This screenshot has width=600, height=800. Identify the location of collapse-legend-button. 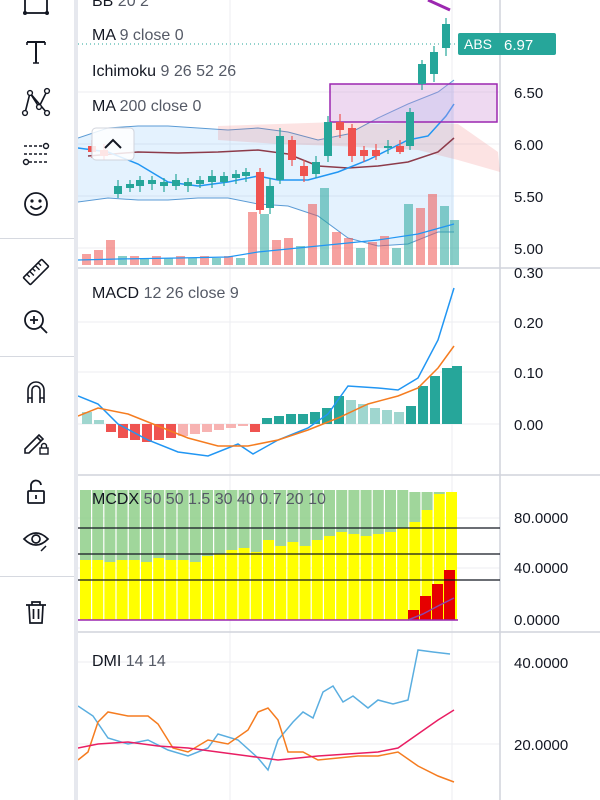
(113, 144).